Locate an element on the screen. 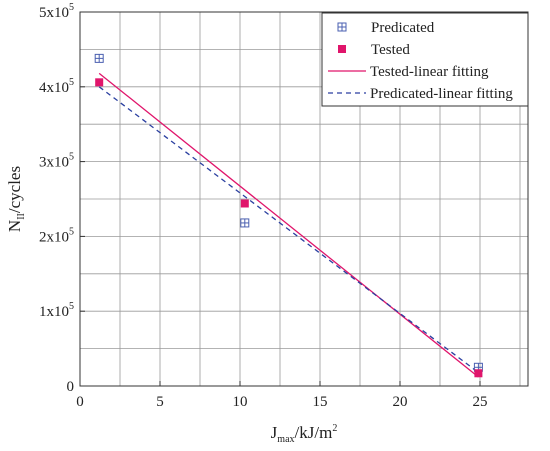 The width and height of the screenshot is (550, 451). legend-entry: Tested-linear fitting is located at coordinates (408, 72).